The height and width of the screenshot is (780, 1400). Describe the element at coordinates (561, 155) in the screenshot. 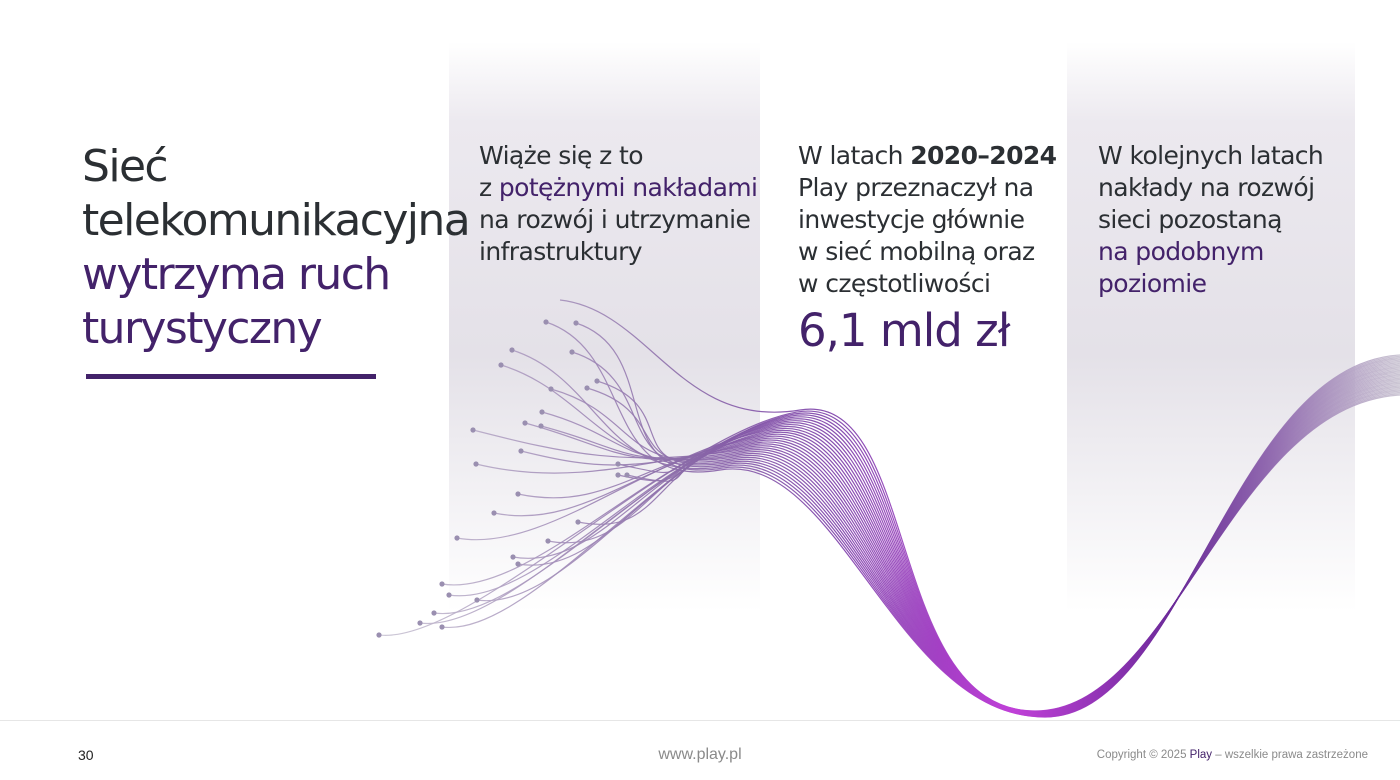

I see `body-text: Wiąże się z to` at that location.